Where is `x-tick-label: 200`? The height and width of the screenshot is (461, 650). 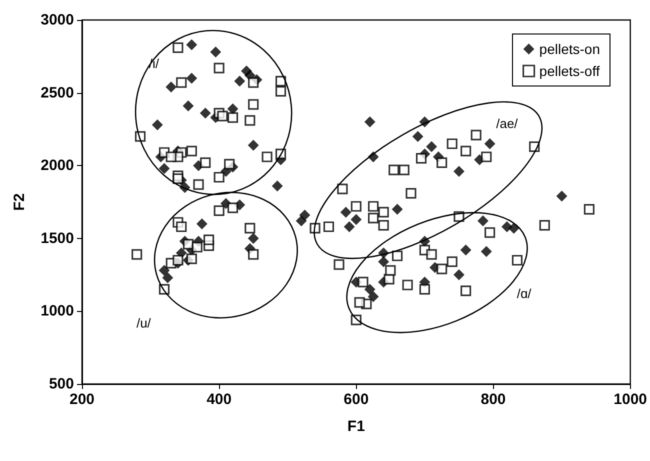 x-tick-label: 200 is located at coordinates (82, 399).